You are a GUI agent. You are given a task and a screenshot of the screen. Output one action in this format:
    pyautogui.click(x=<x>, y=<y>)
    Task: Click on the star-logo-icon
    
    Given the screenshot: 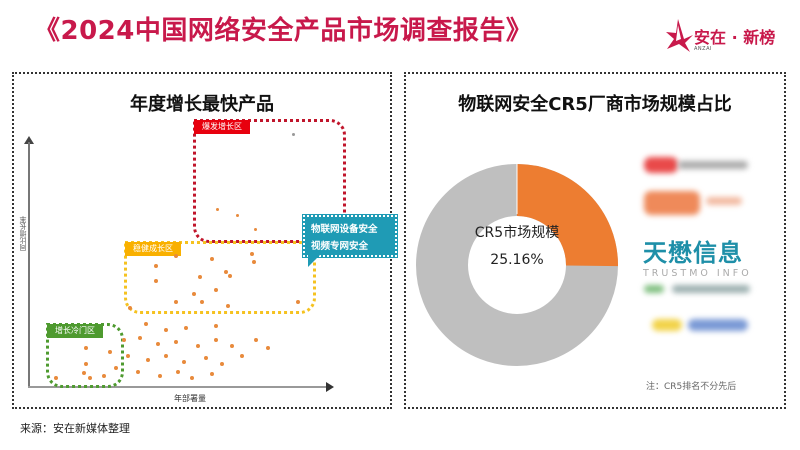 What is the action you would take?
    pyautogui.click(x=679, y=35)
    